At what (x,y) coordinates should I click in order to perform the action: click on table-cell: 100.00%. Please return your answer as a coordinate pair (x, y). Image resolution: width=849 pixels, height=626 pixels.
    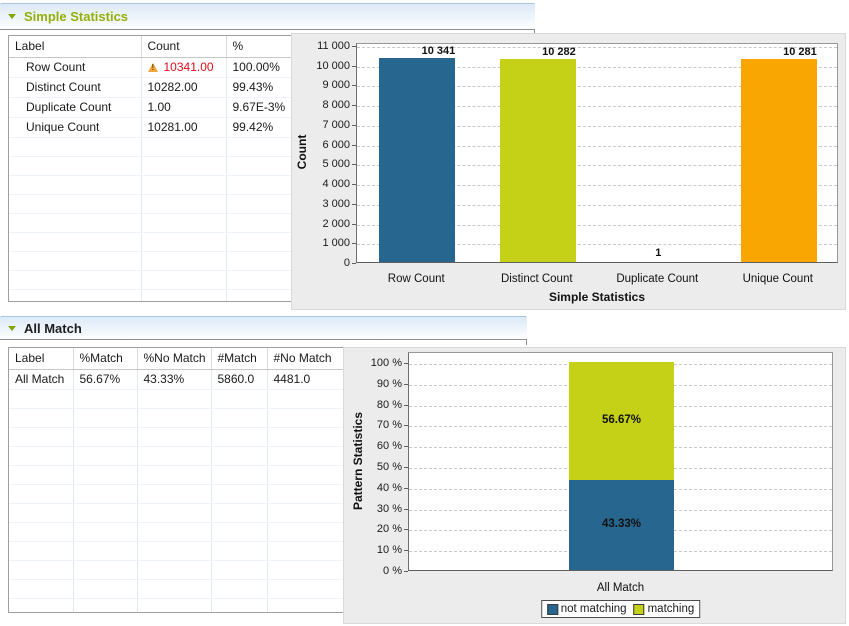
    Looking at the image, I should click on (267, 67).